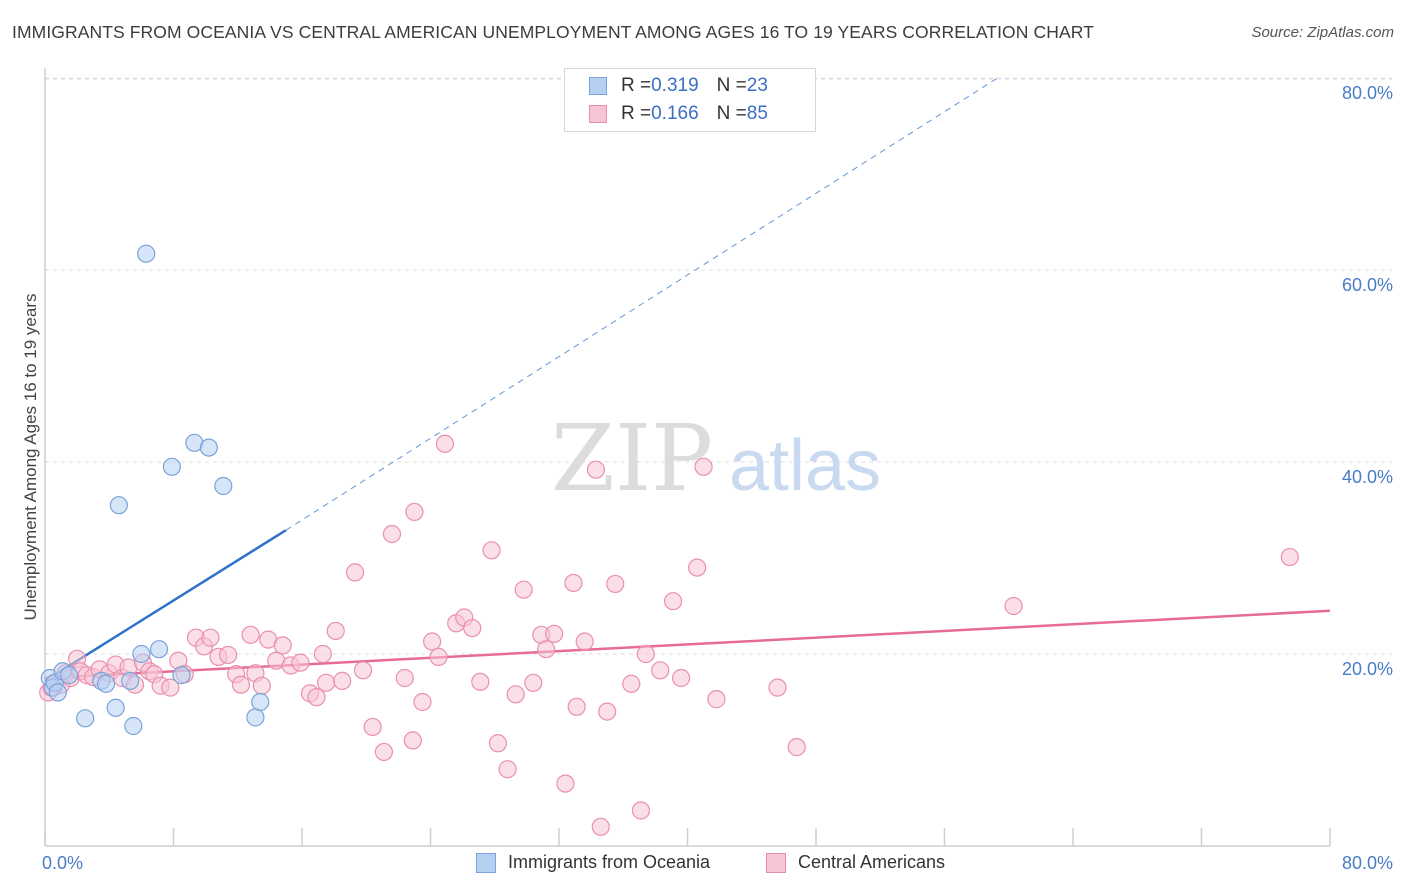  Describe the element at coordinates (609, 862) in the screenshot. I see `legend-item-label: Immigrants from Oceania` at that location.